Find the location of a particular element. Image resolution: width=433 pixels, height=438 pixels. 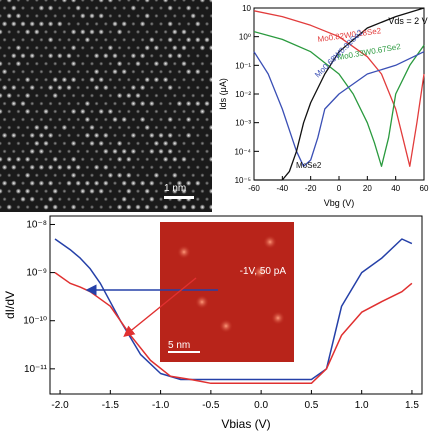

x-tick-label: 0 is located at coordinates (339, 188).